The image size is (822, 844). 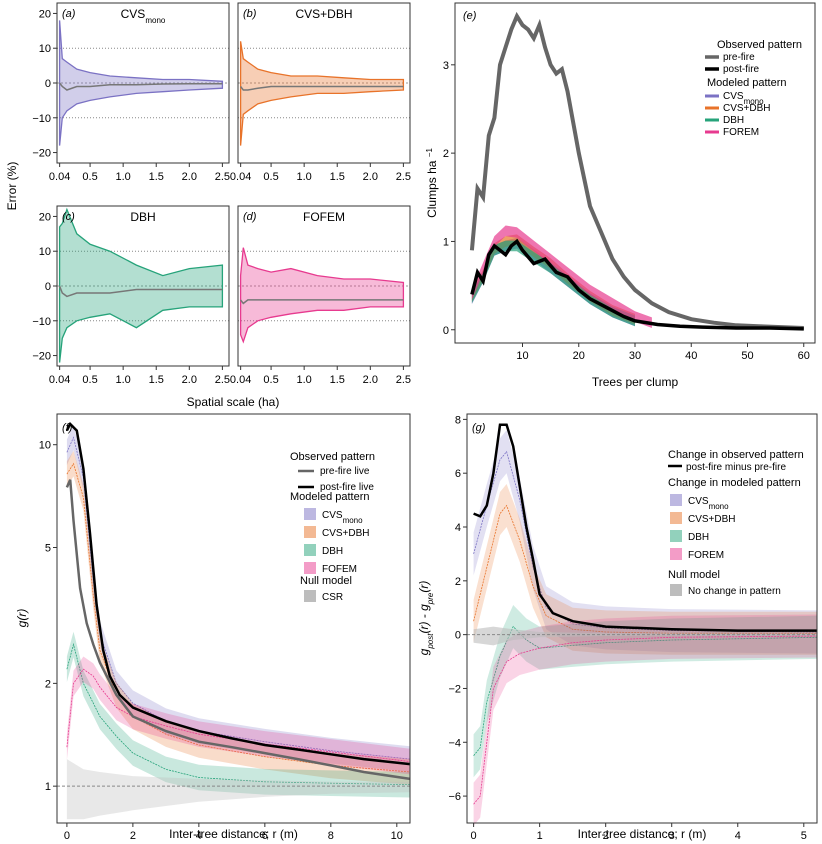 What do you see at coordinates (345, 471) in the screenshot?
I see `panel-f-legend-item: pre-fire live` at bounding box center [345, 471].